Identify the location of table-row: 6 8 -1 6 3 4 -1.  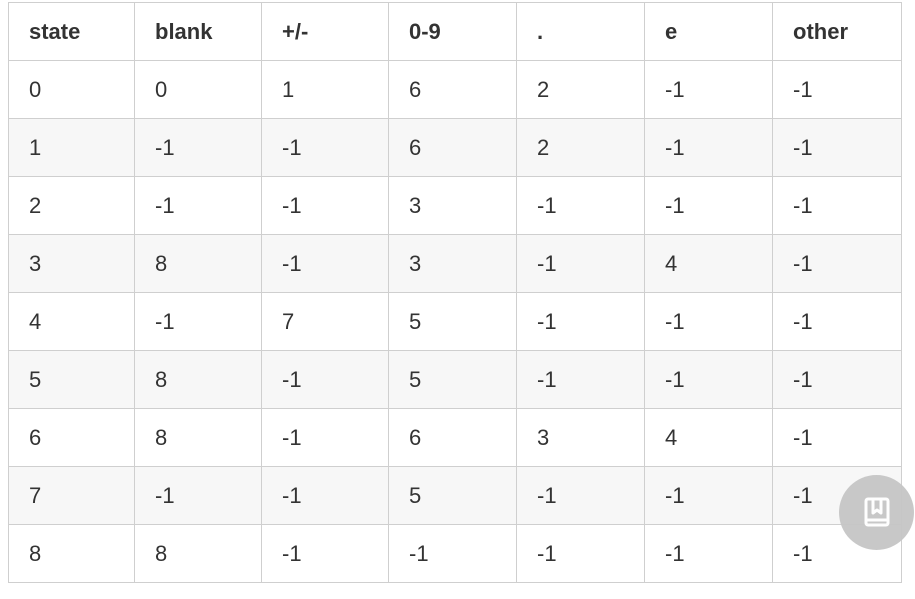
(455, 437).